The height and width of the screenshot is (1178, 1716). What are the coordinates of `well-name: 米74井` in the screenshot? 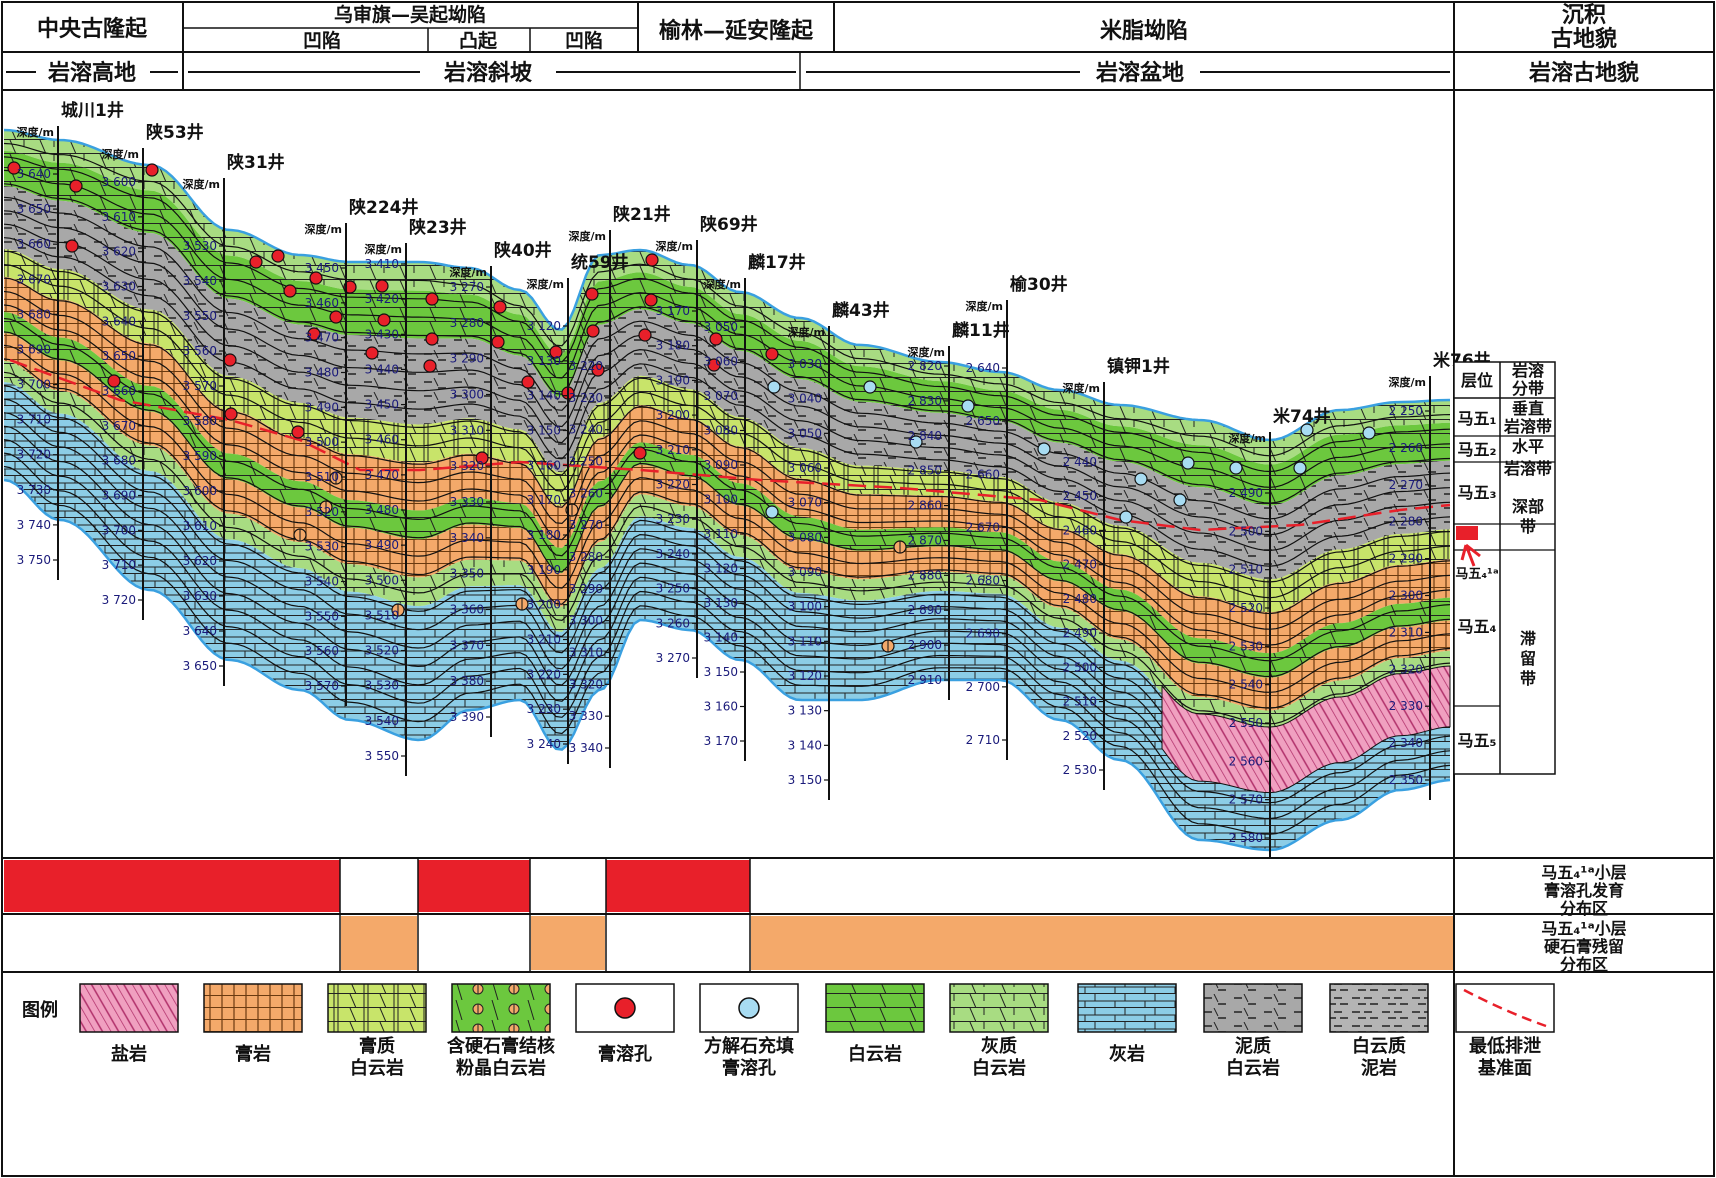 It's located at (1302, 416).